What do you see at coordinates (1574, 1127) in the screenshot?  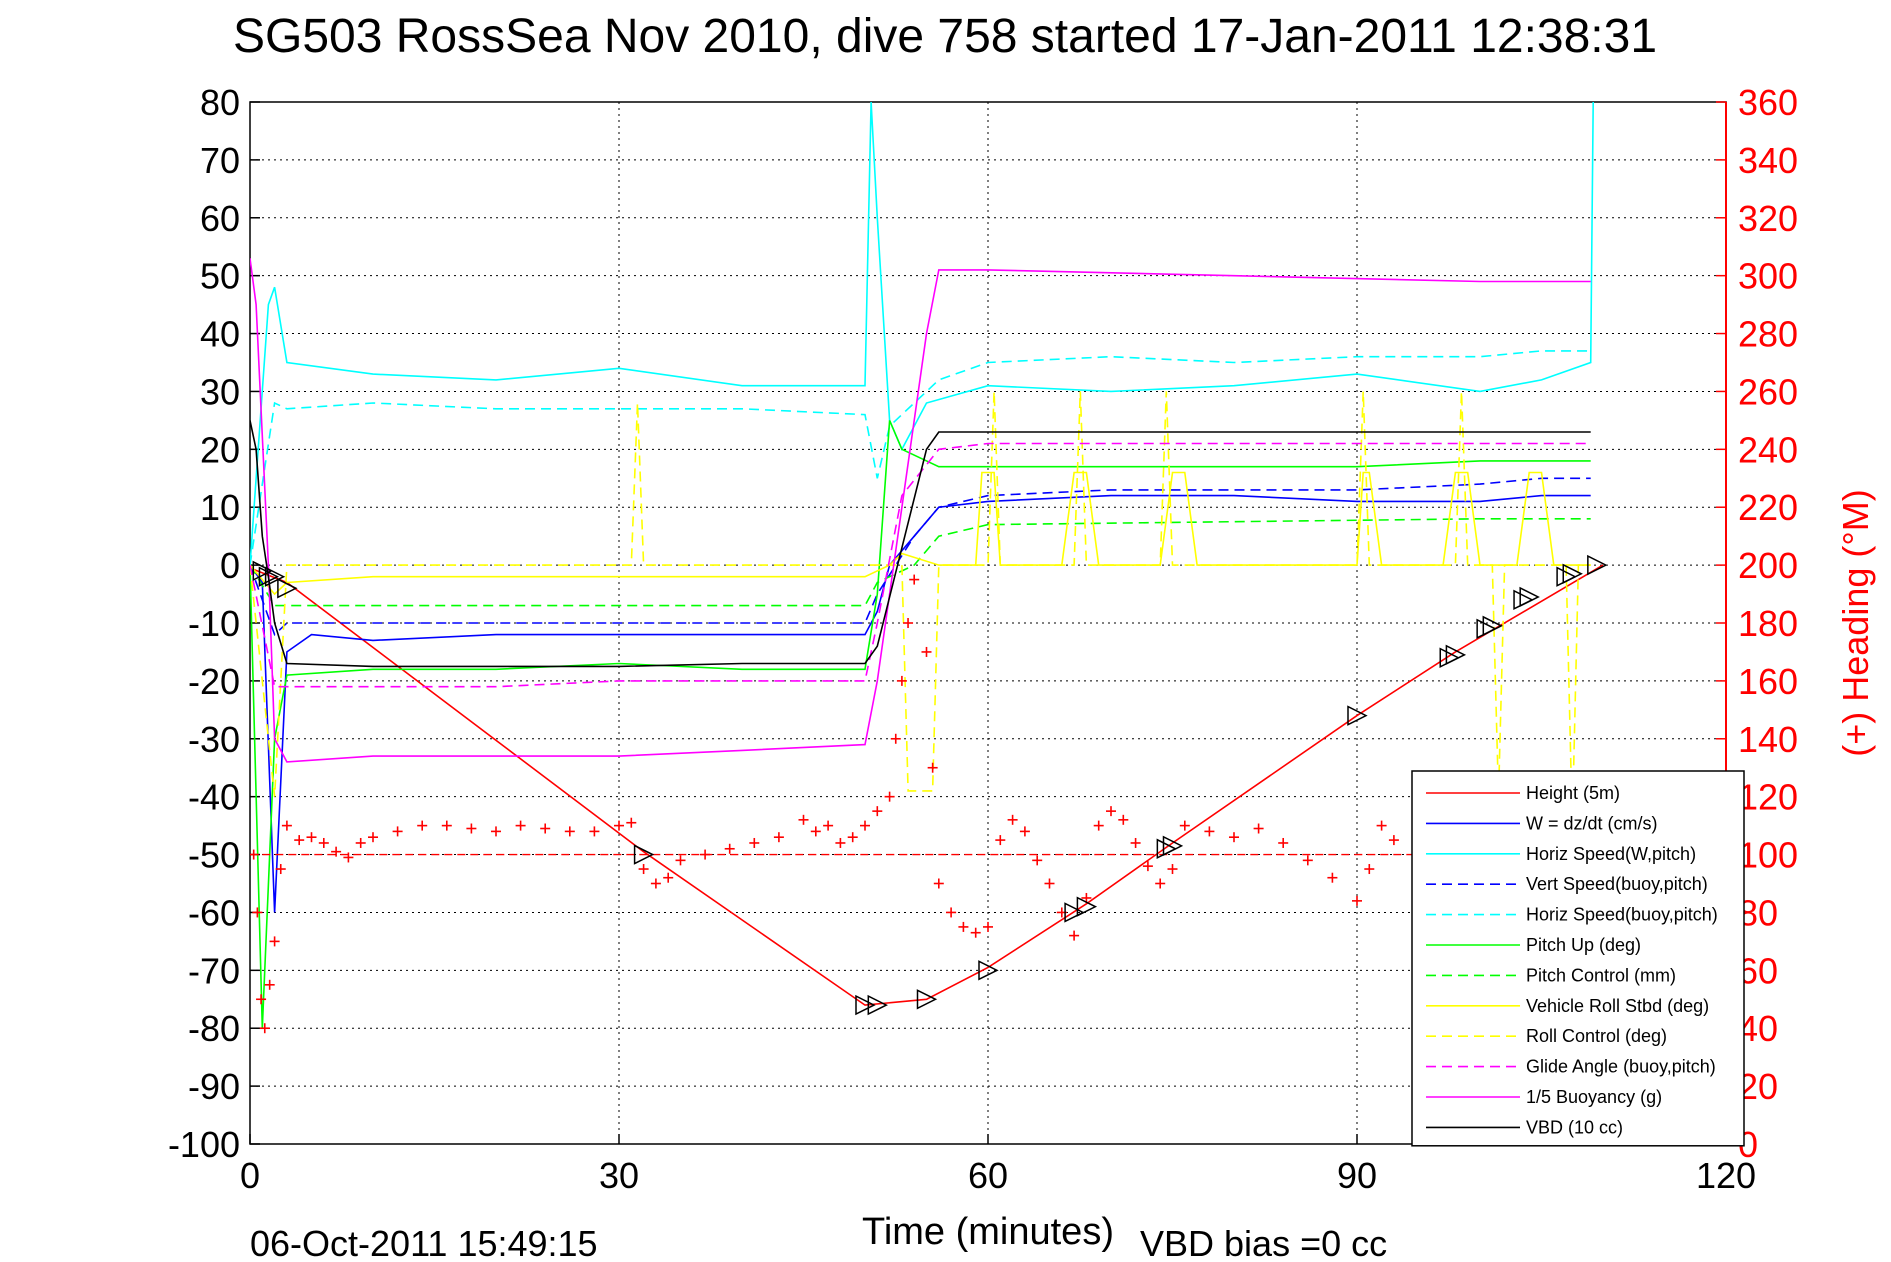 I see `legend-label-11: VBD (10 cc)` at bounding box center [1574, 1127].